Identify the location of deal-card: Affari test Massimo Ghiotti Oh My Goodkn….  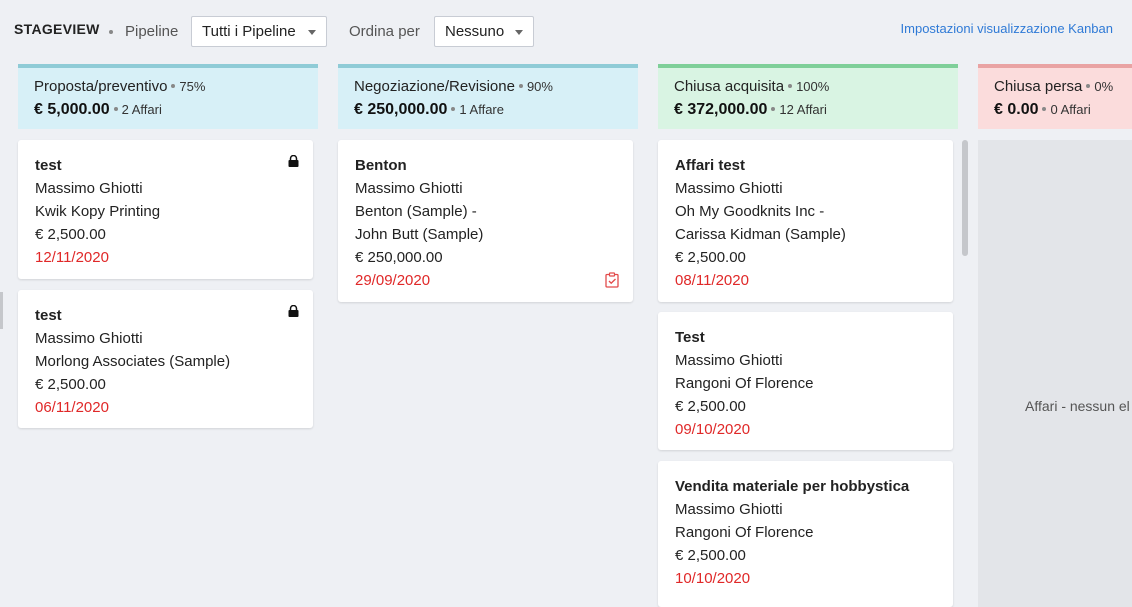
(805, 221).